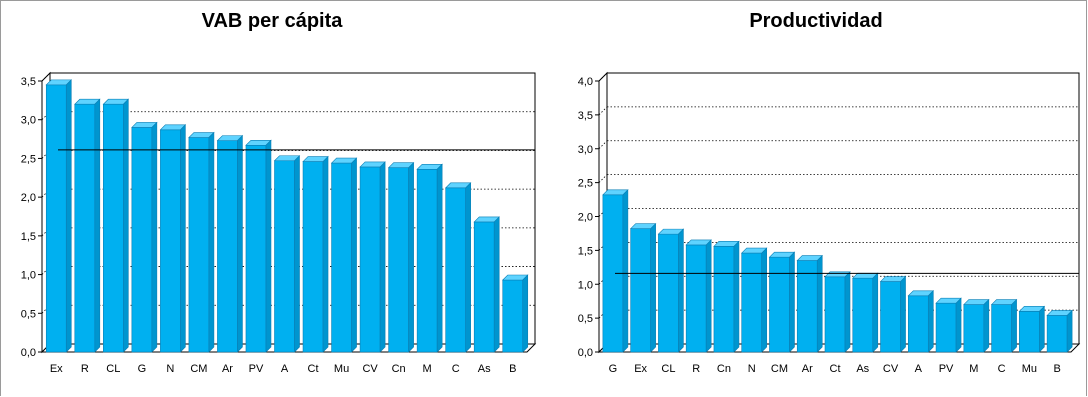 This screenshot has width=1088, height=397. I want to click on x-tick-label: Cn, so click(399, 369).